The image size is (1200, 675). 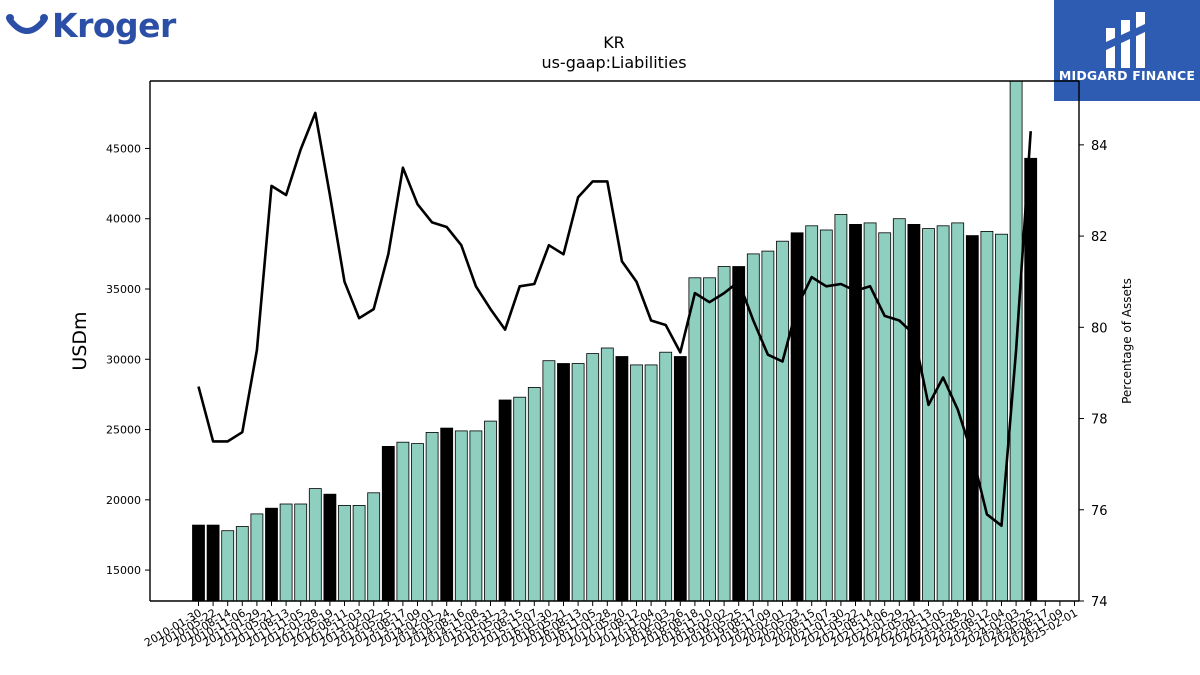 I want to click on y2-tick-label: 74, so click(x=1099, y=602).